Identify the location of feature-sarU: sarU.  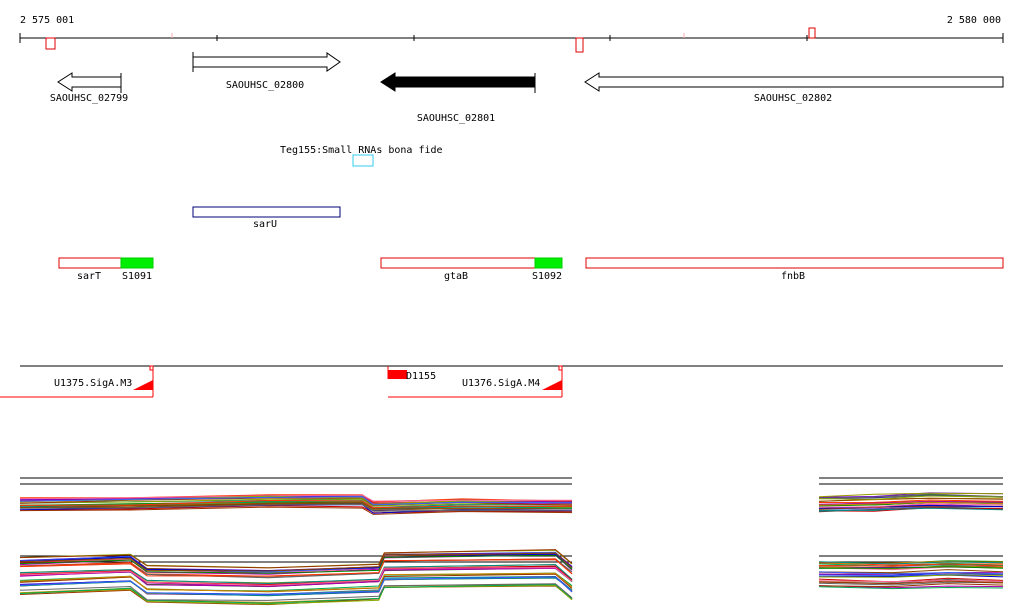
(266, 218).